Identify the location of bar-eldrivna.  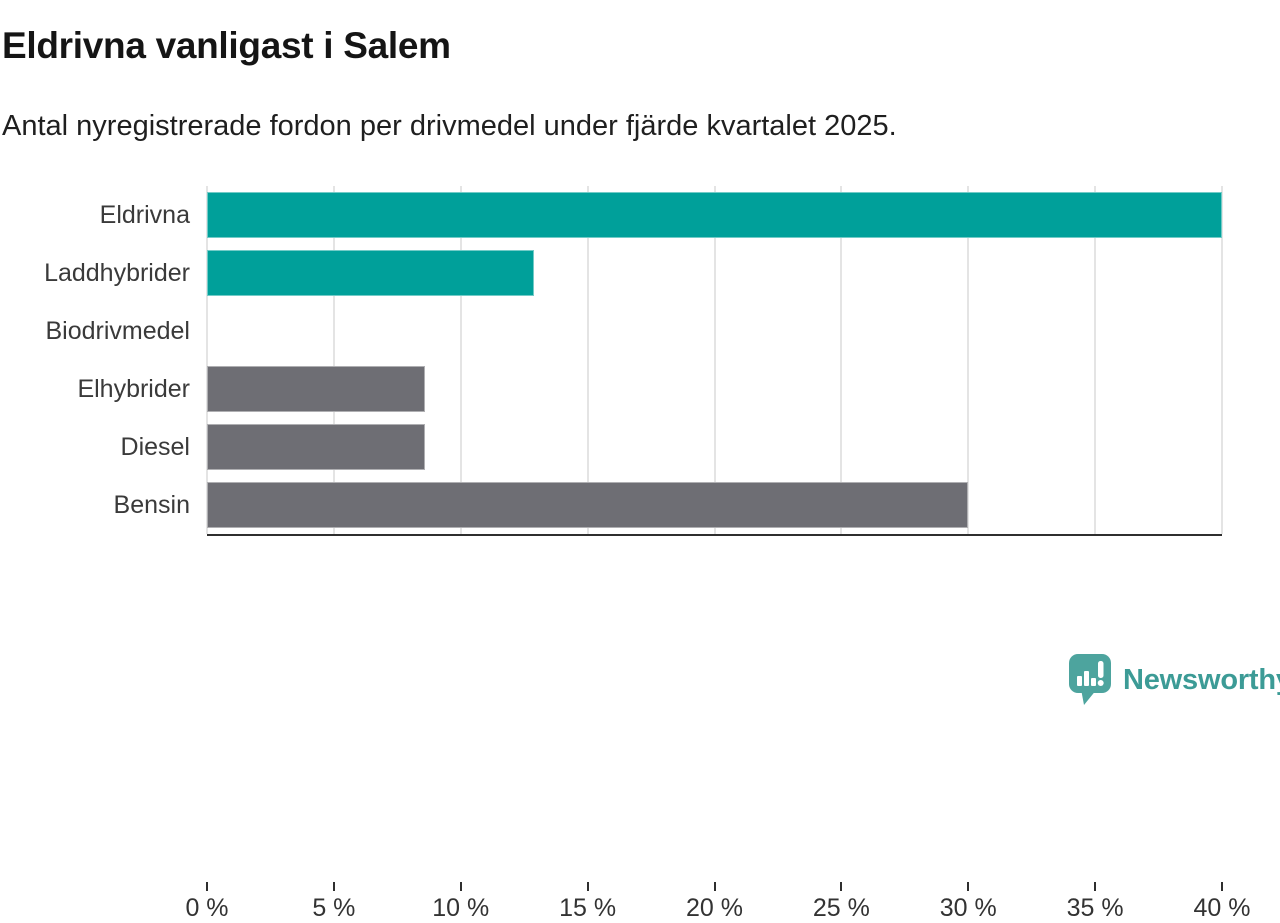
(714, 215).